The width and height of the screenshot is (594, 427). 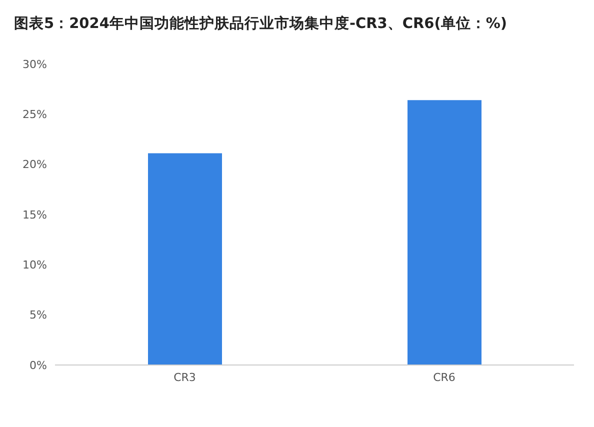 What do you see at coordinates (34, 215) in the screenshot?
I see `y-tick-label: 15%` at bounding box center [34, 215].